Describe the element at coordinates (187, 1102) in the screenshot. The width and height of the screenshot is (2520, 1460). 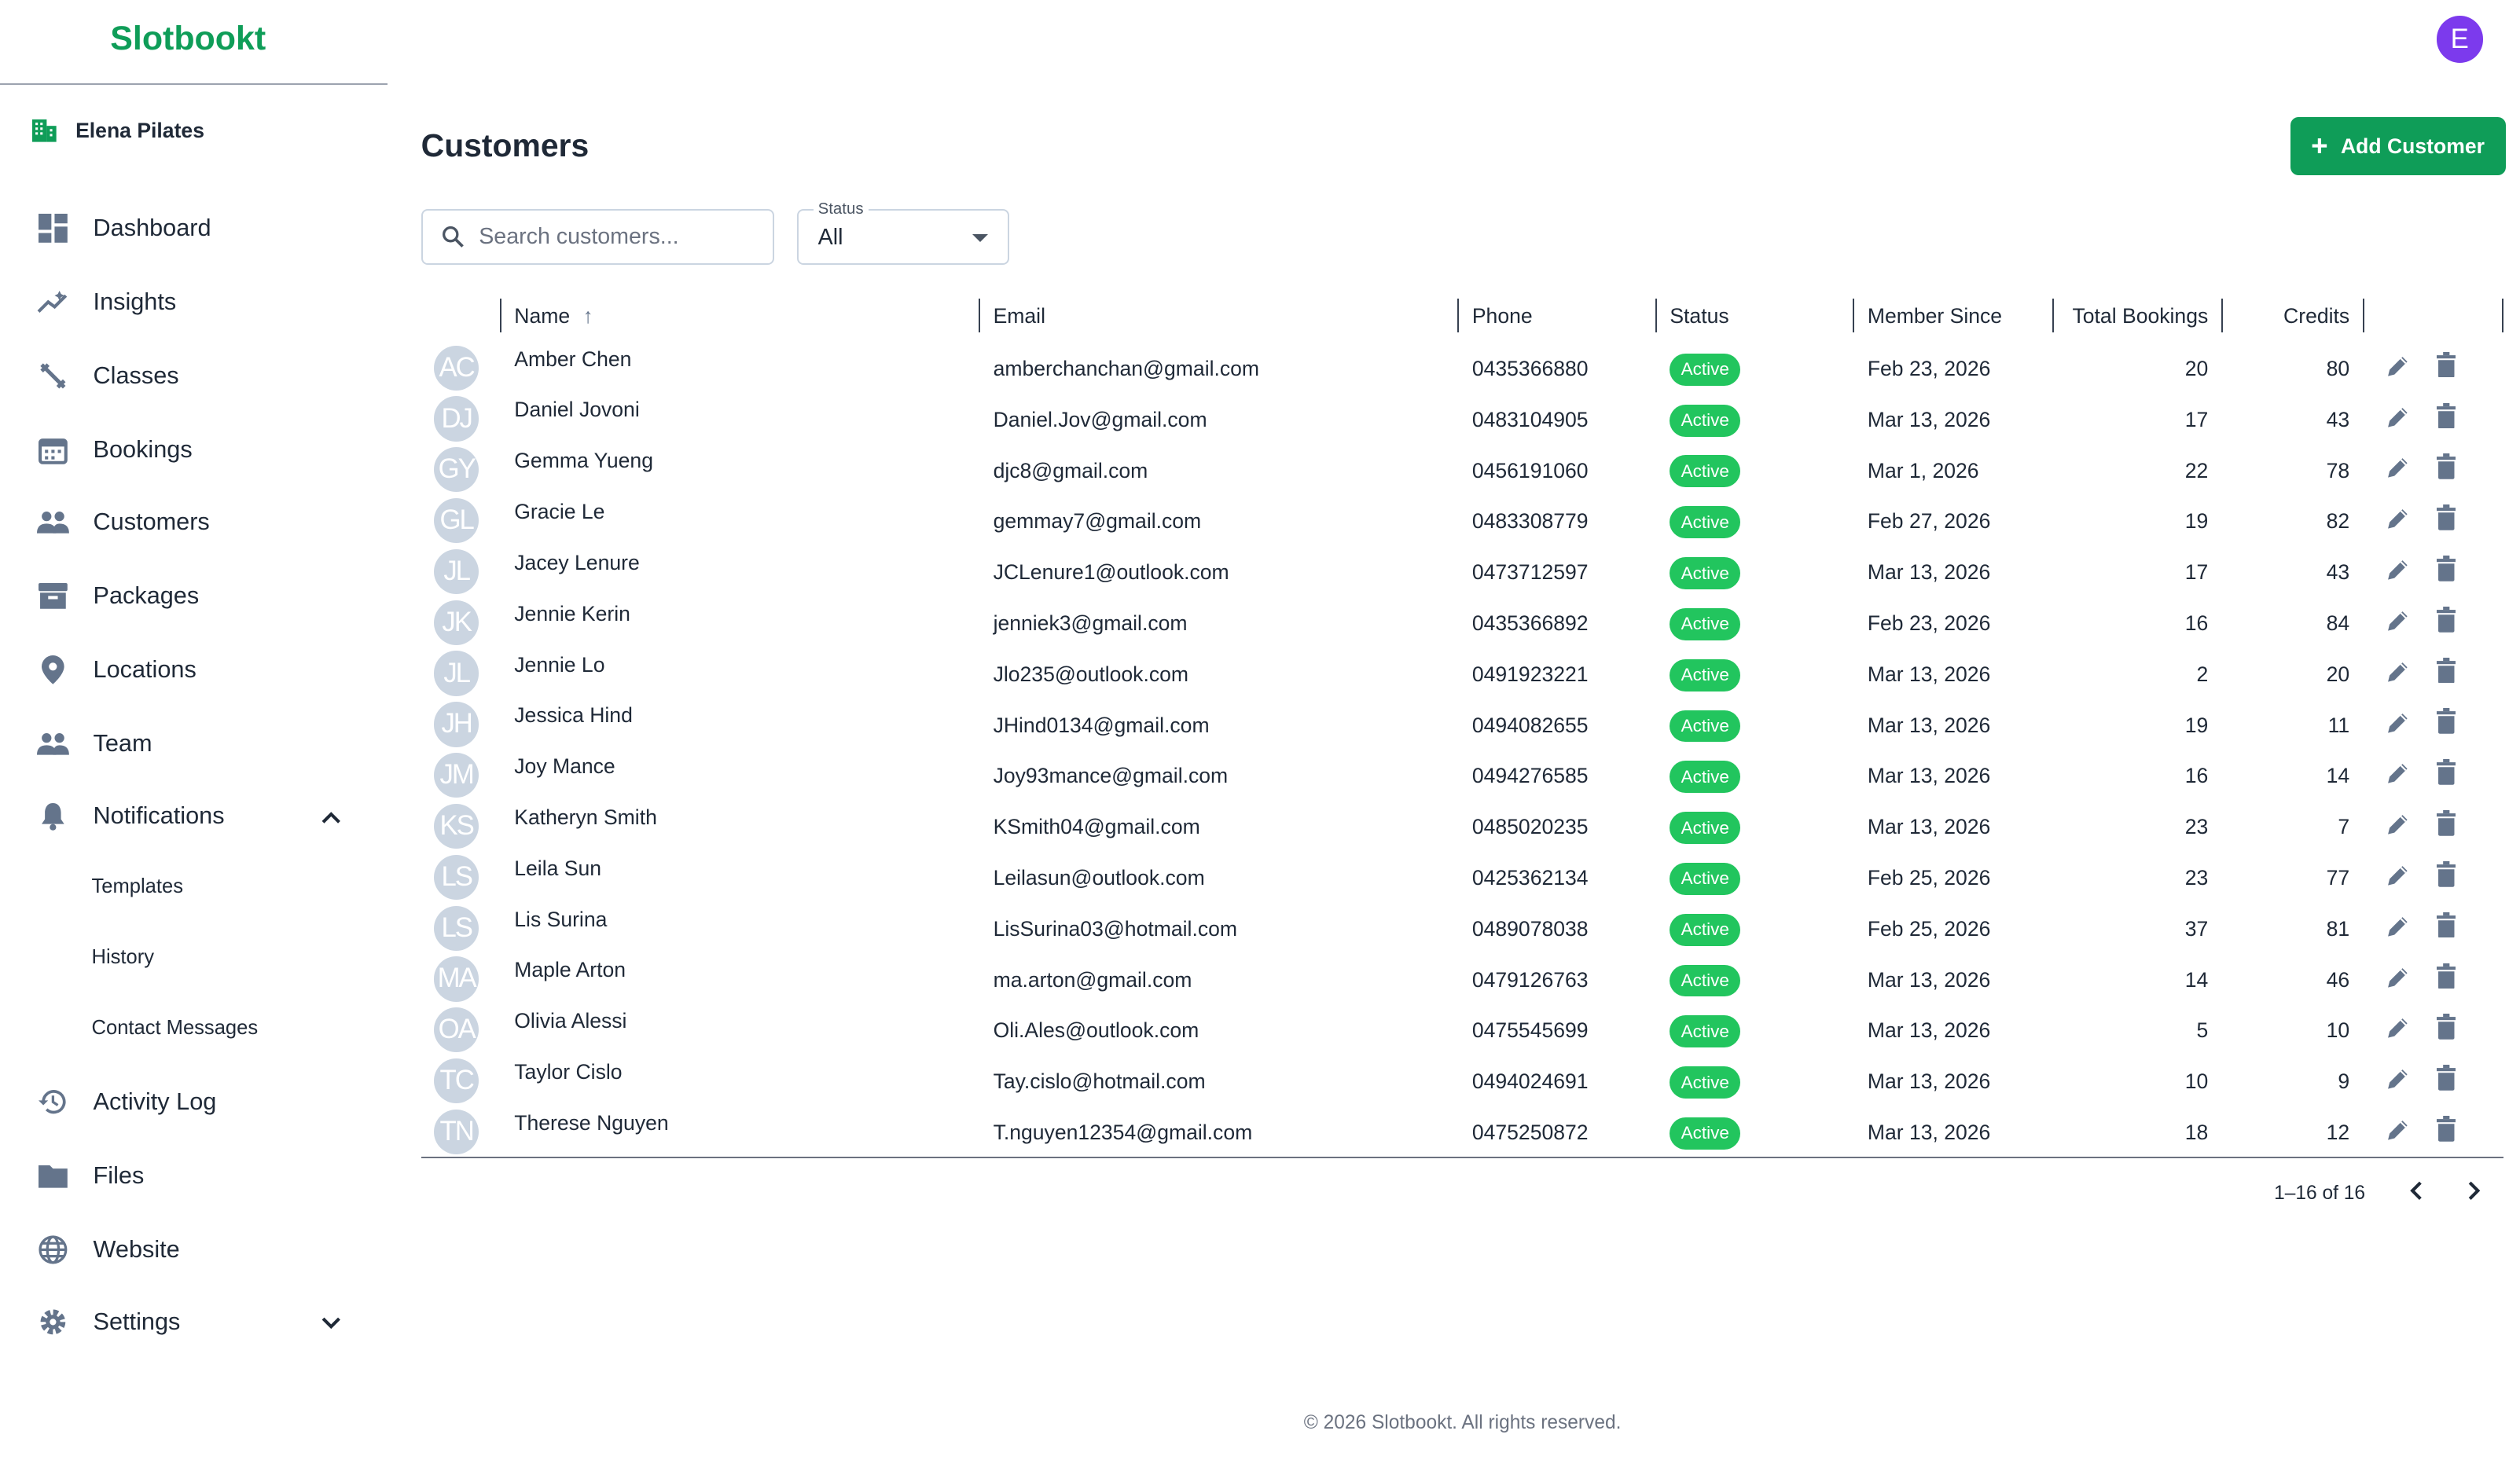
I see `sidebar-item-activity-log: Activity Log` at that location.